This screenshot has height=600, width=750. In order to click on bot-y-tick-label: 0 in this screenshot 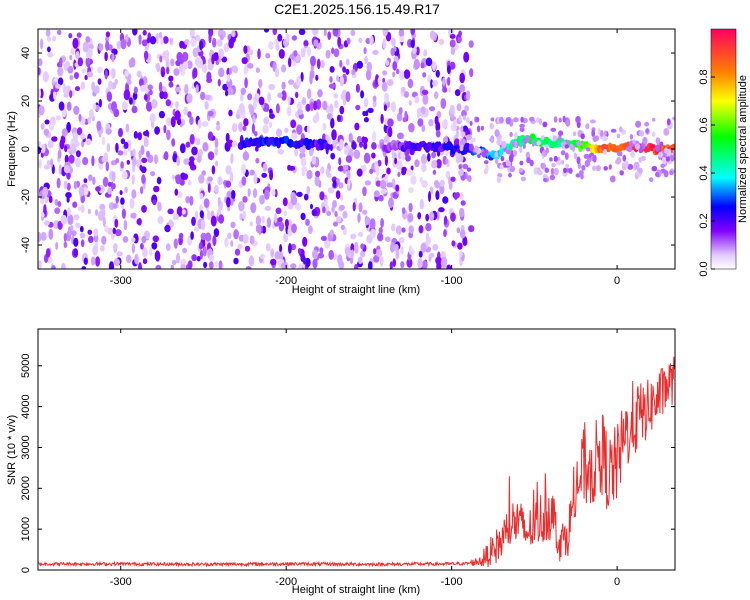, I will do `click(26, 570)`.